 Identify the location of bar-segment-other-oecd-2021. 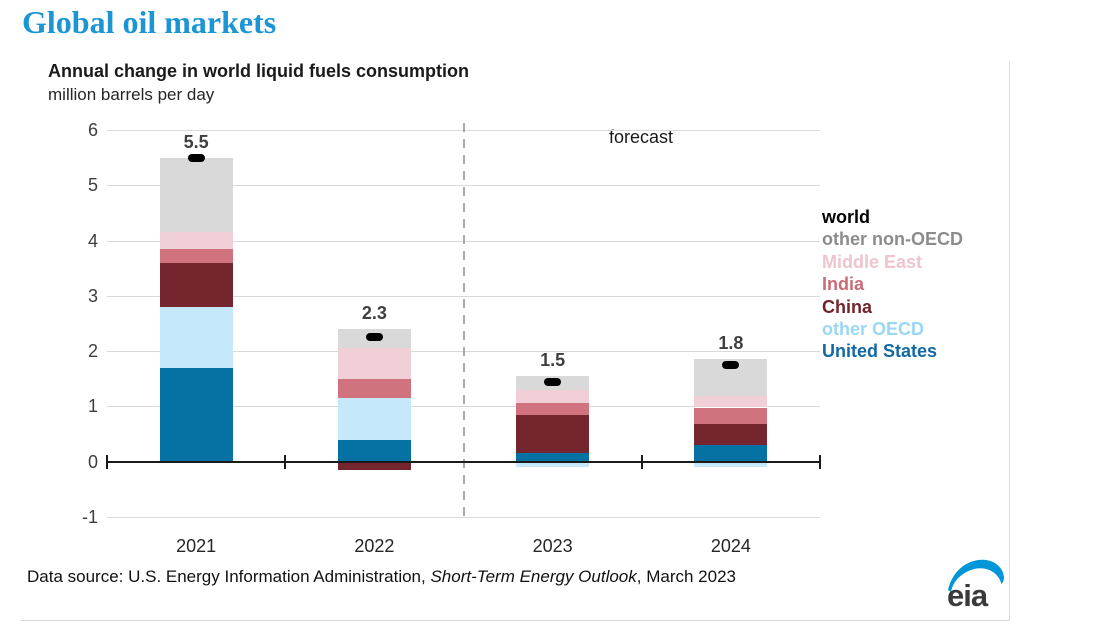
(196, 337).